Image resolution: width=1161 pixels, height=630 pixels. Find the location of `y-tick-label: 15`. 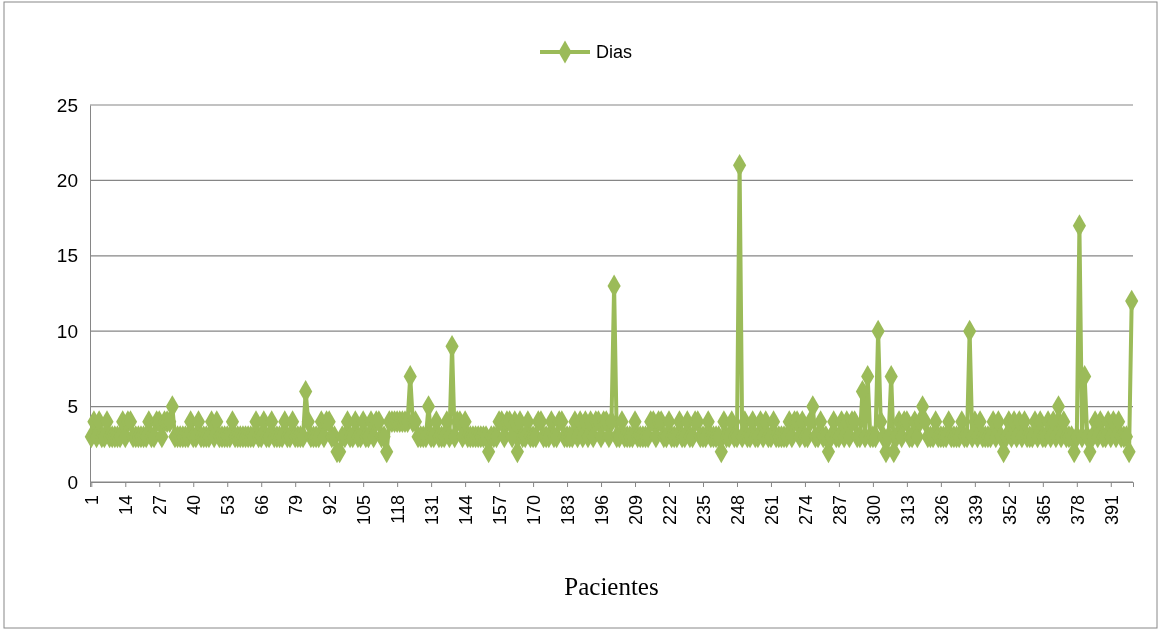

y-tick-label: 15 is located at coordinates (67, 256).